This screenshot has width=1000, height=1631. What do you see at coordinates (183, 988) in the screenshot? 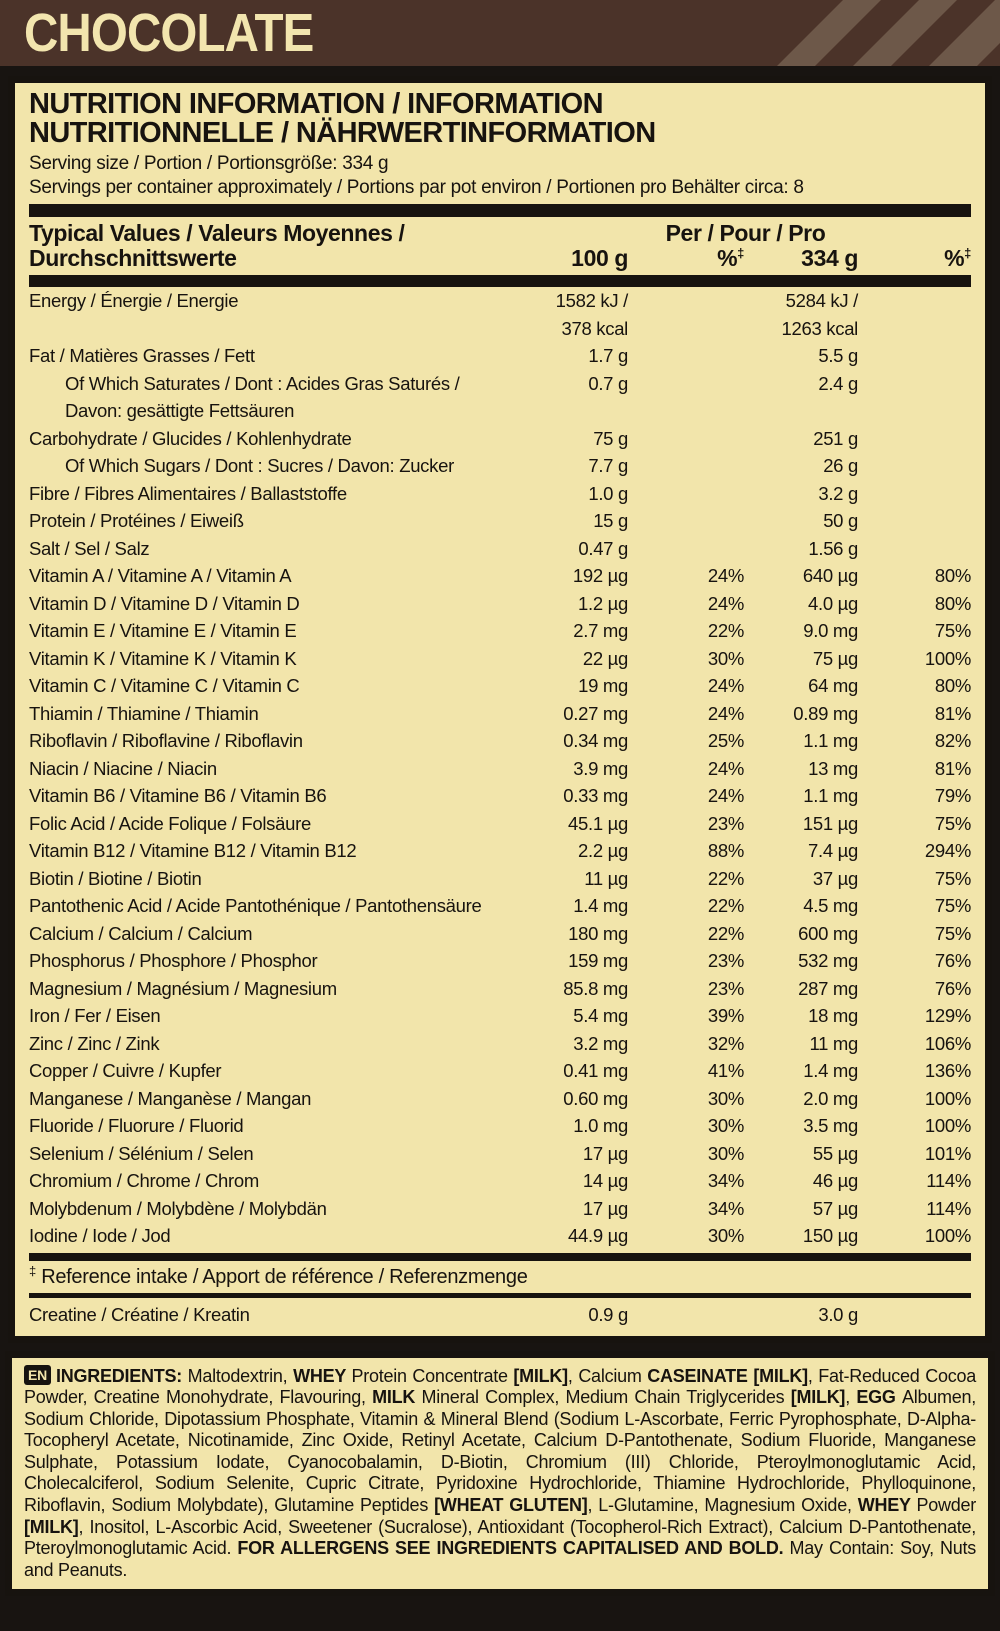
I see `nutrient-label: Magnesium / Magnésium / Magnesium` at bounding box center [183, 988].